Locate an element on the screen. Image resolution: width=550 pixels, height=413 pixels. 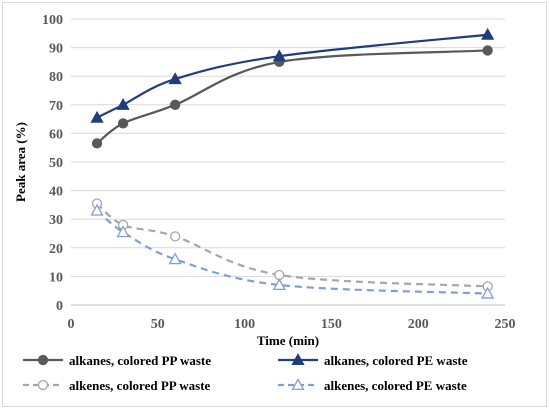
legend-entry: alkanes, colored PE waste is located at coordinates (373, 360).